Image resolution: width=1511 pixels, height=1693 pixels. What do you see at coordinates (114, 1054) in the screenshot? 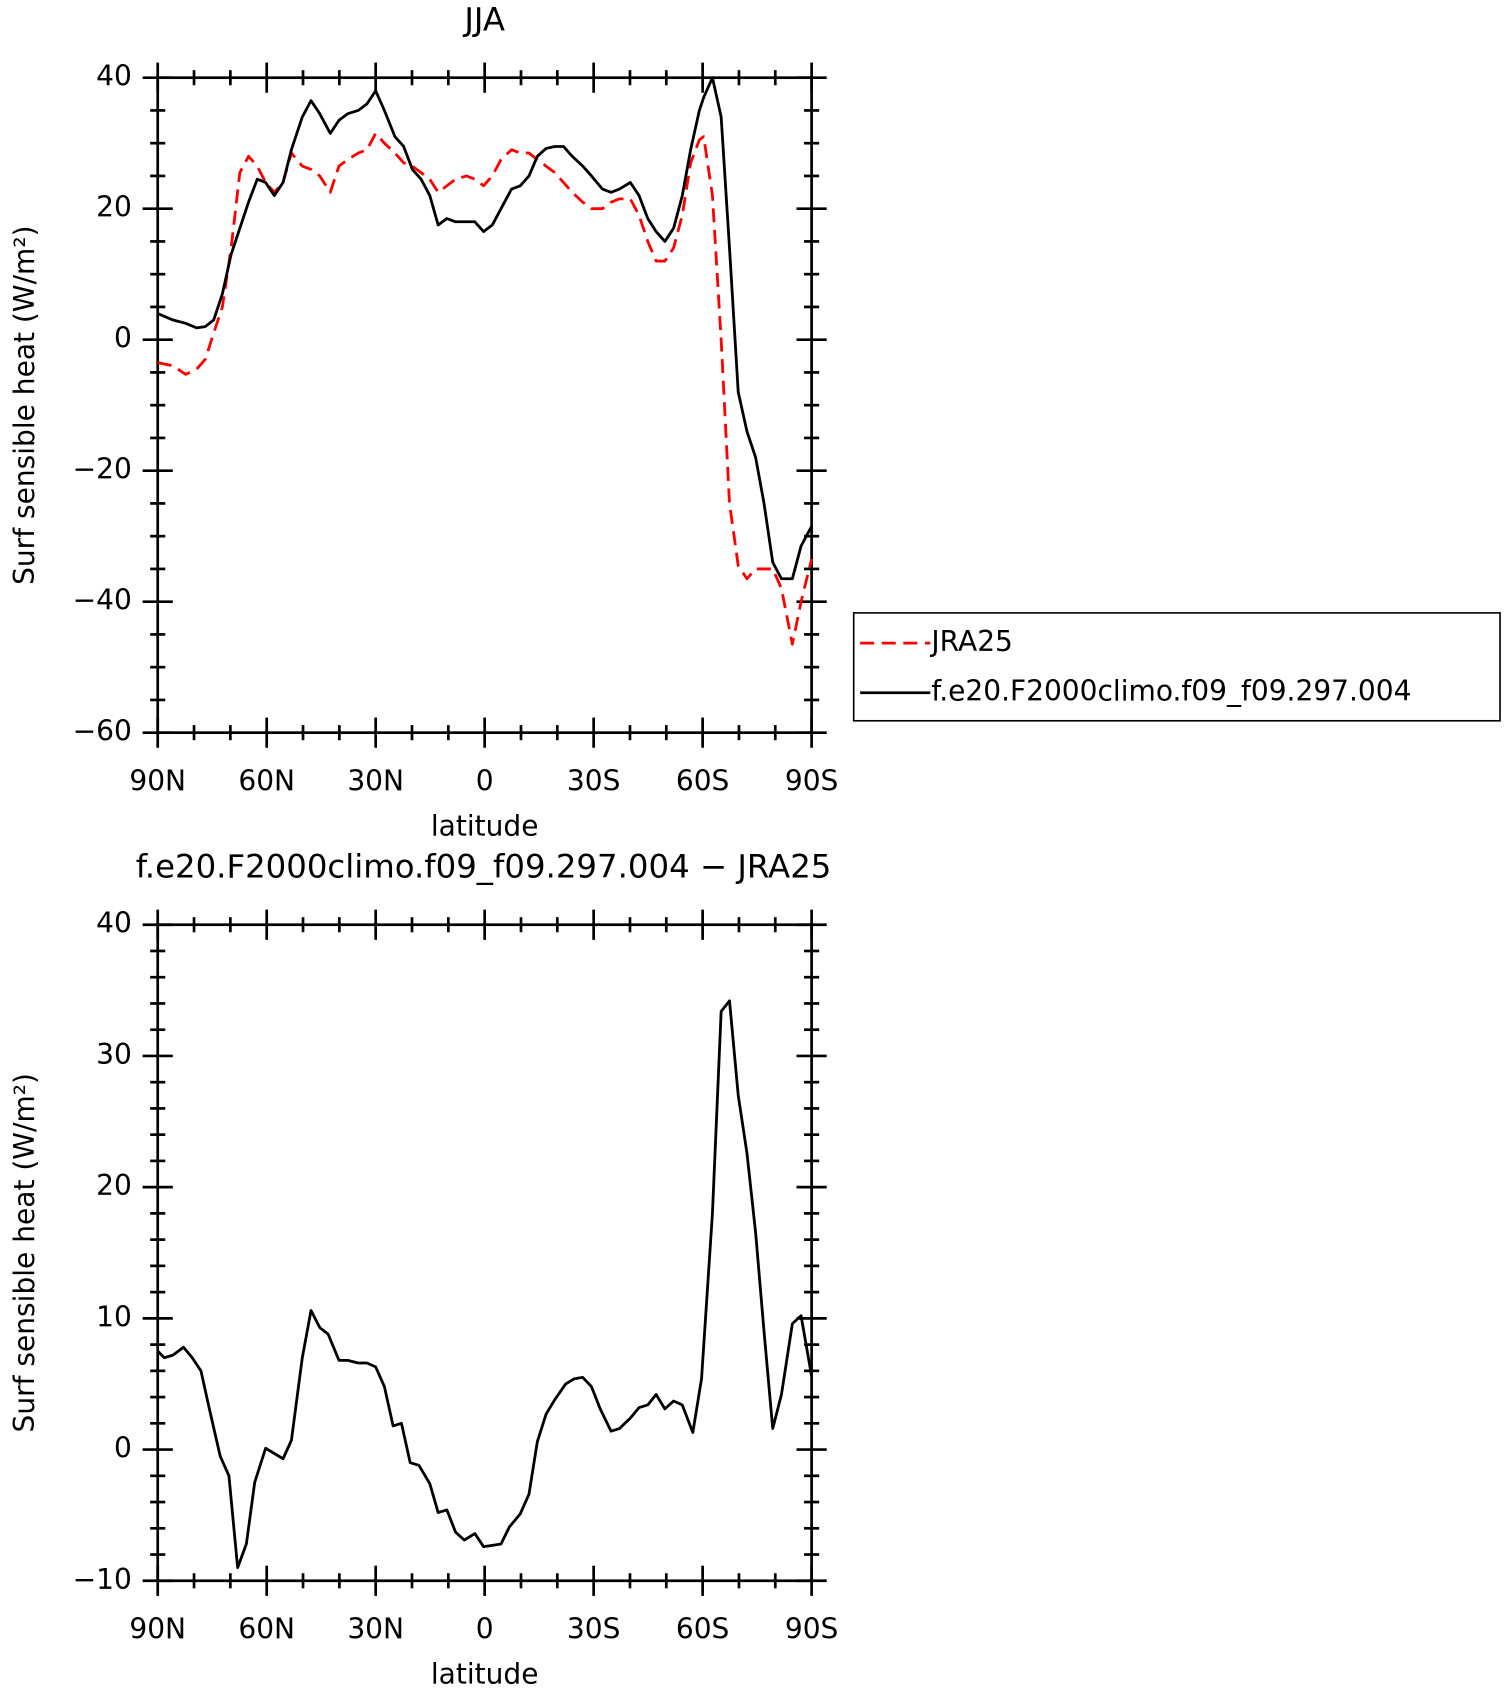
I see `y-tick-label: 30` at bounding box center [114, 1054].